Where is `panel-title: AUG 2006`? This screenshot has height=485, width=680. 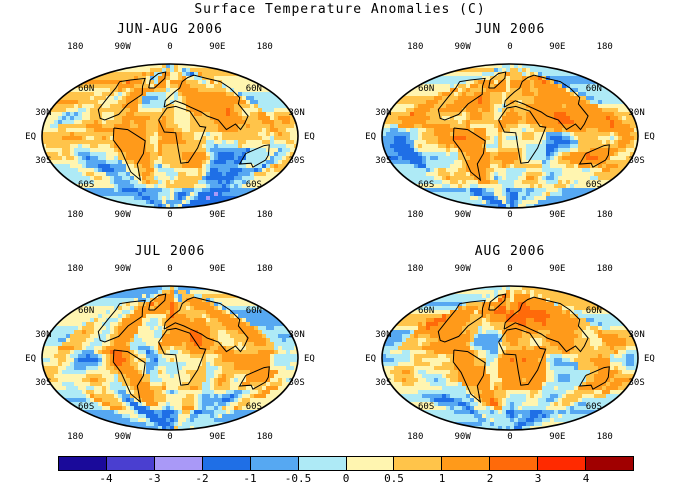 panel-title: AUG 2006 is located at coordinates (510, 251).